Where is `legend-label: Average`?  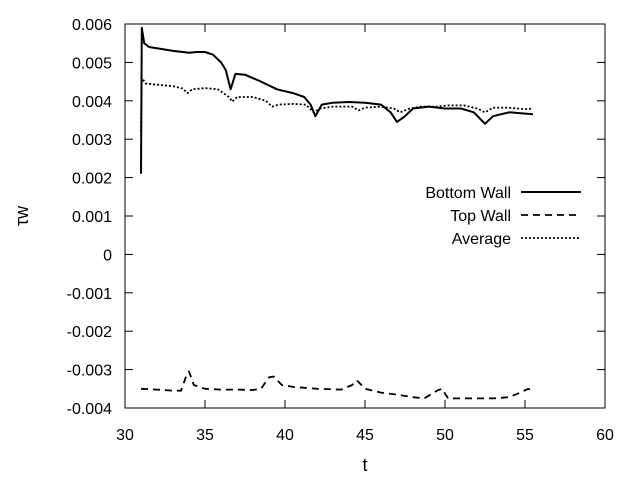
legend-label: Average is located at coordinates (481, 239).